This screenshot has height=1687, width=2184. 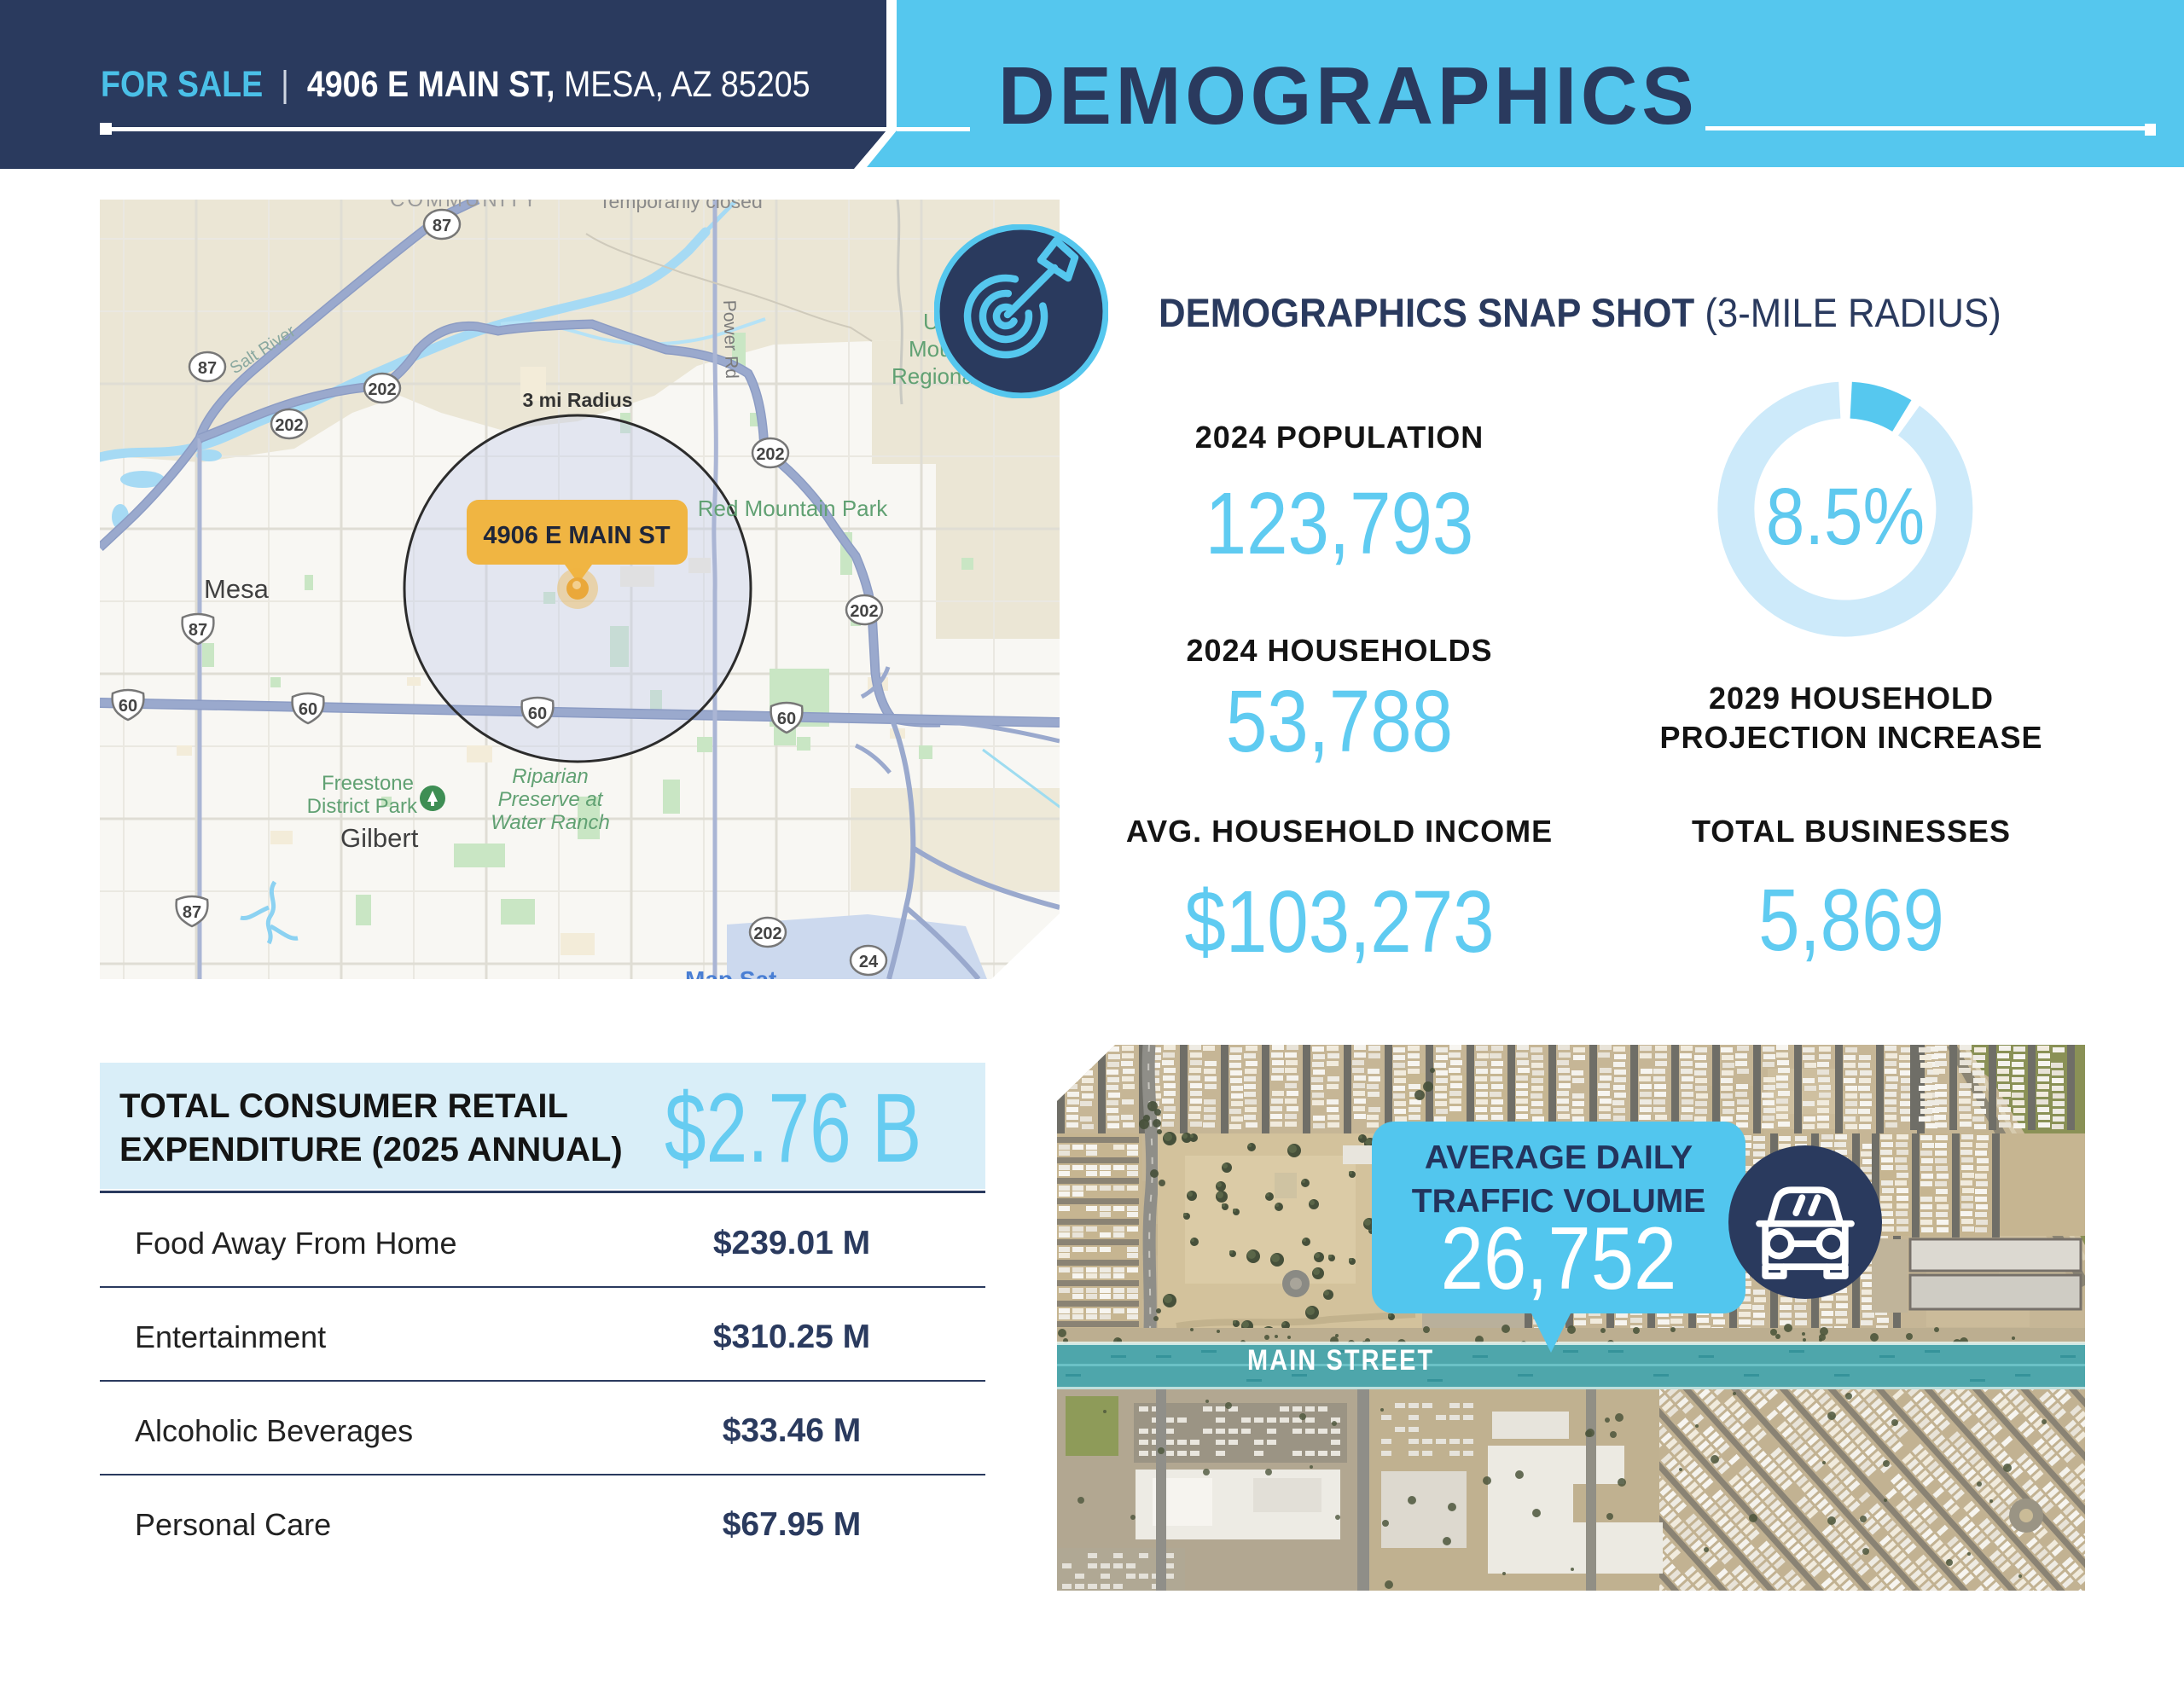 What do you see at coordinates (577, 400) in the screenshot?
I see `svg-text: 3 mi Radius` at bounding box center [577, 400].